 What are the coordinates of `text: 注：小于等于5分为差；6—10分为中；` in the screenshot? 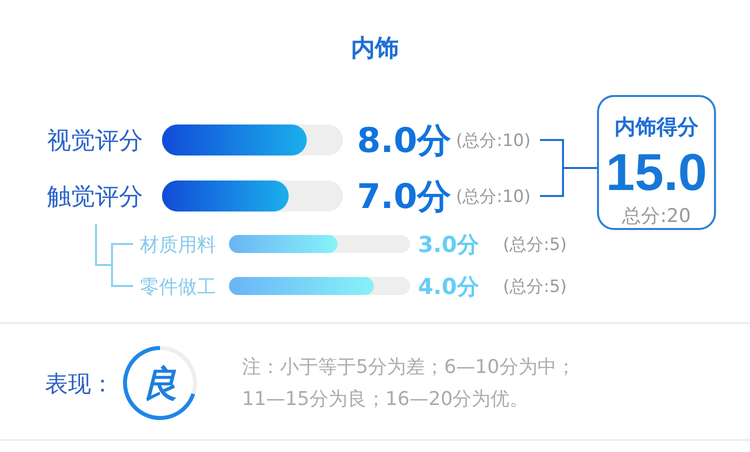 It's located at (409, 367).